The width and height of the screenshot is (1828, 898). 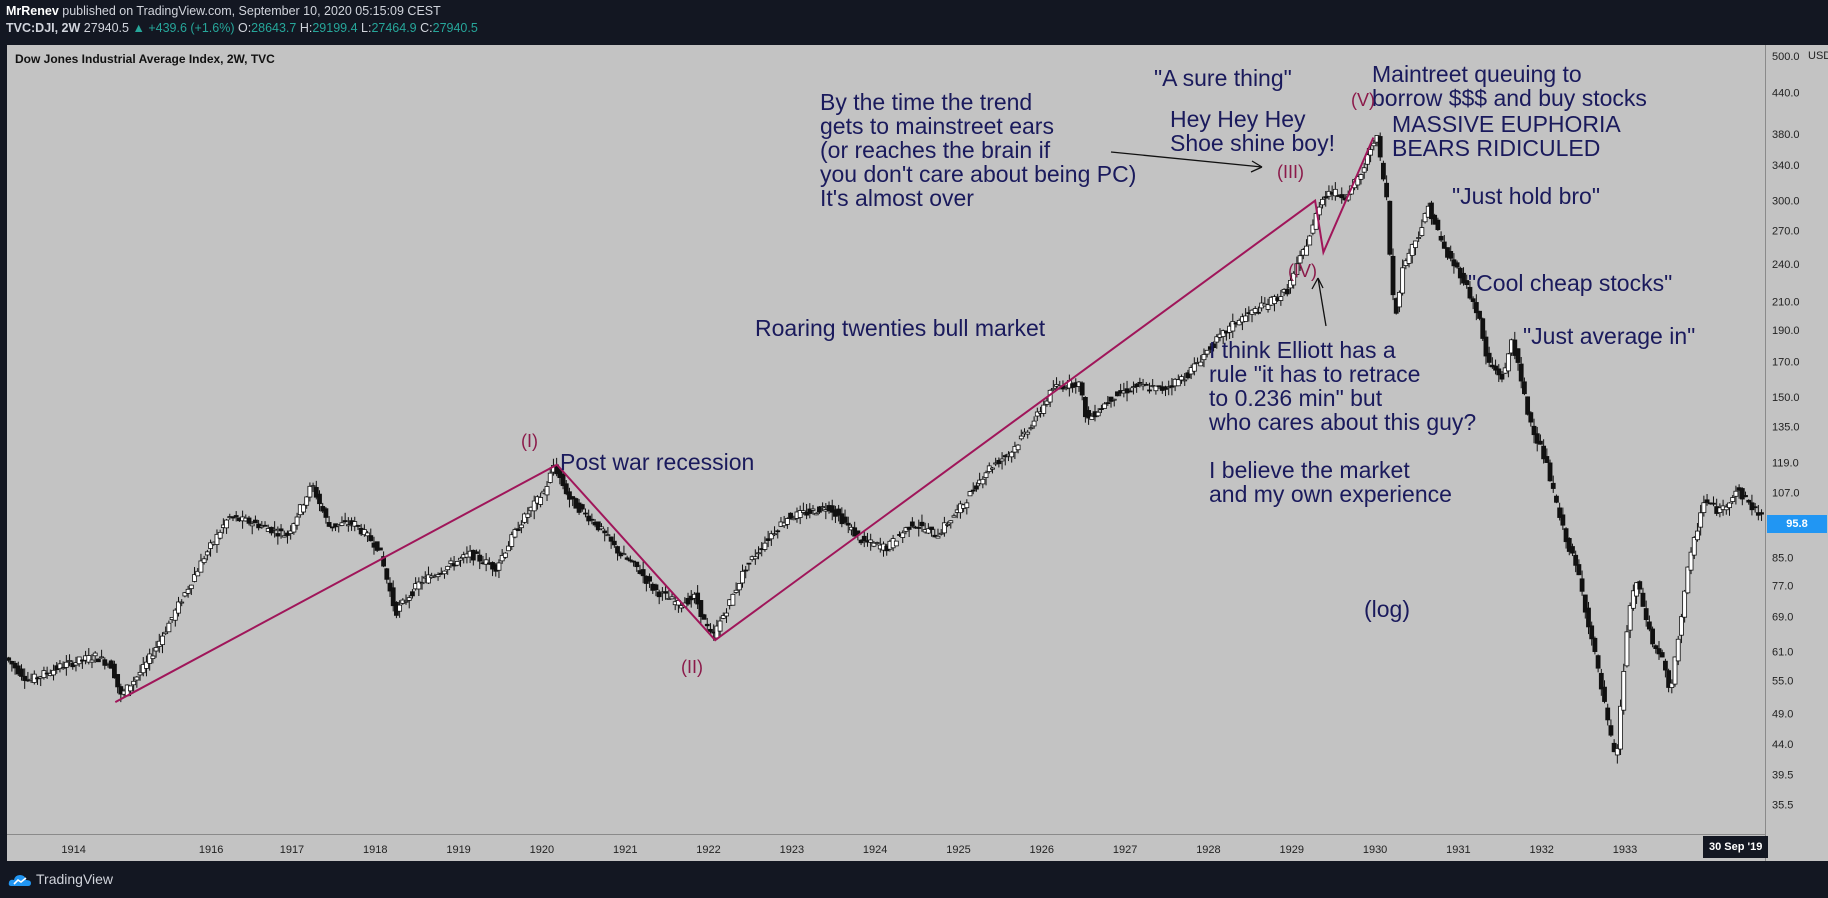 What do you see at coordinates (1786, 93) in the screenshot?
I see `price-tick-label: 440.0` at bounding box center [1786, 93].